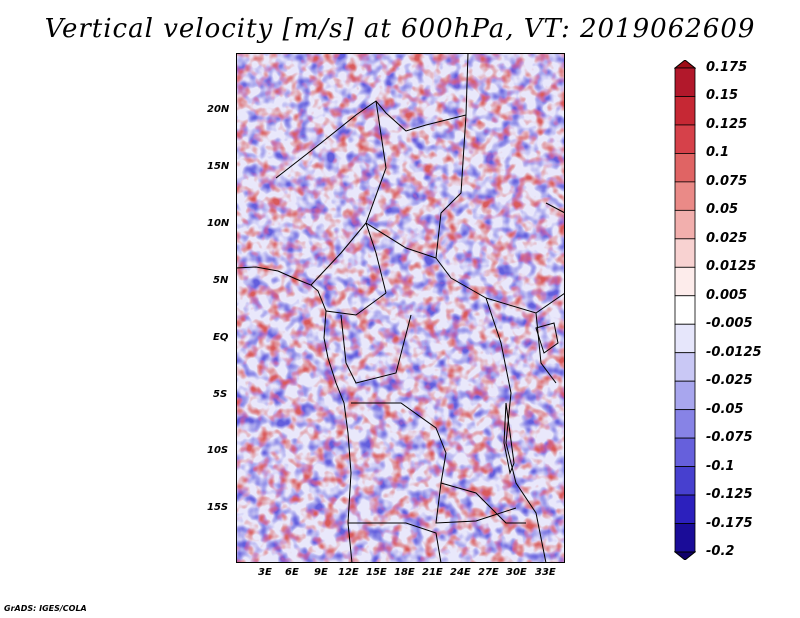 This screenshot has width=800, height=618. I want to click on colorbar-label: 0.05, so click(722, 210).